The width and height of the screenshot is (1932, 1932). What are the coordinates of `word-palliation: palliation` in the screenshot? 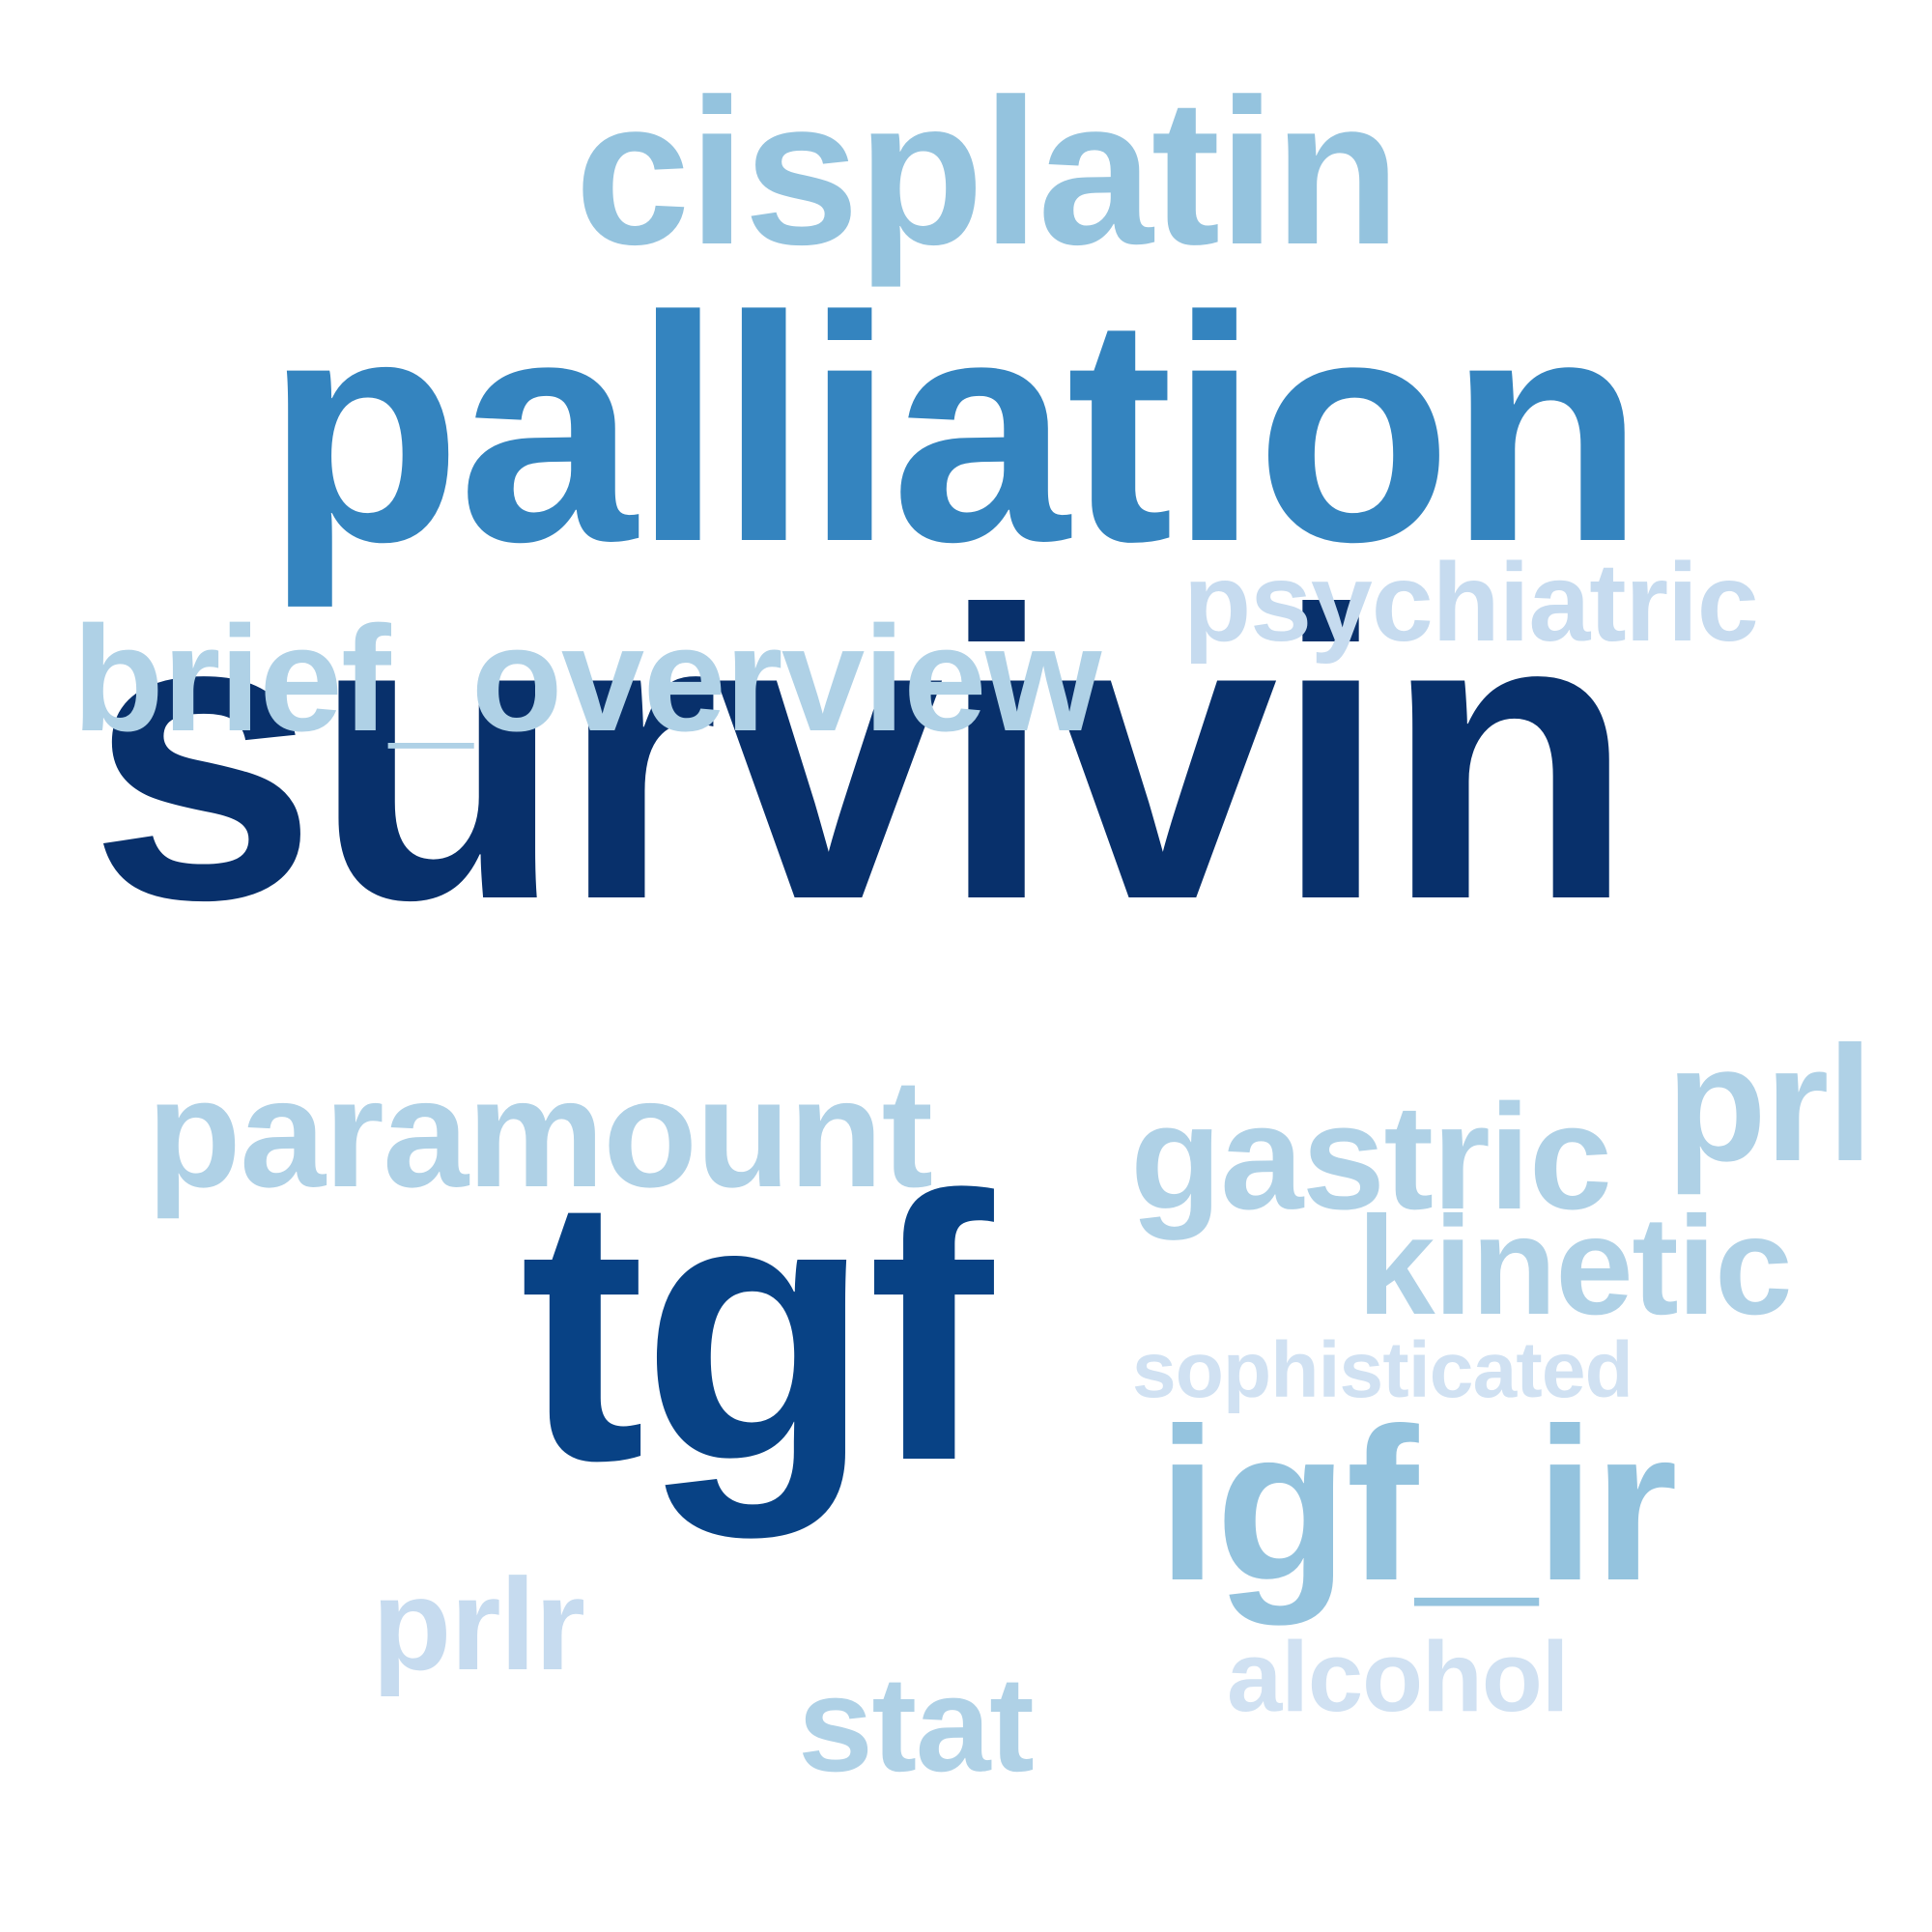 It's located at (955, 429).